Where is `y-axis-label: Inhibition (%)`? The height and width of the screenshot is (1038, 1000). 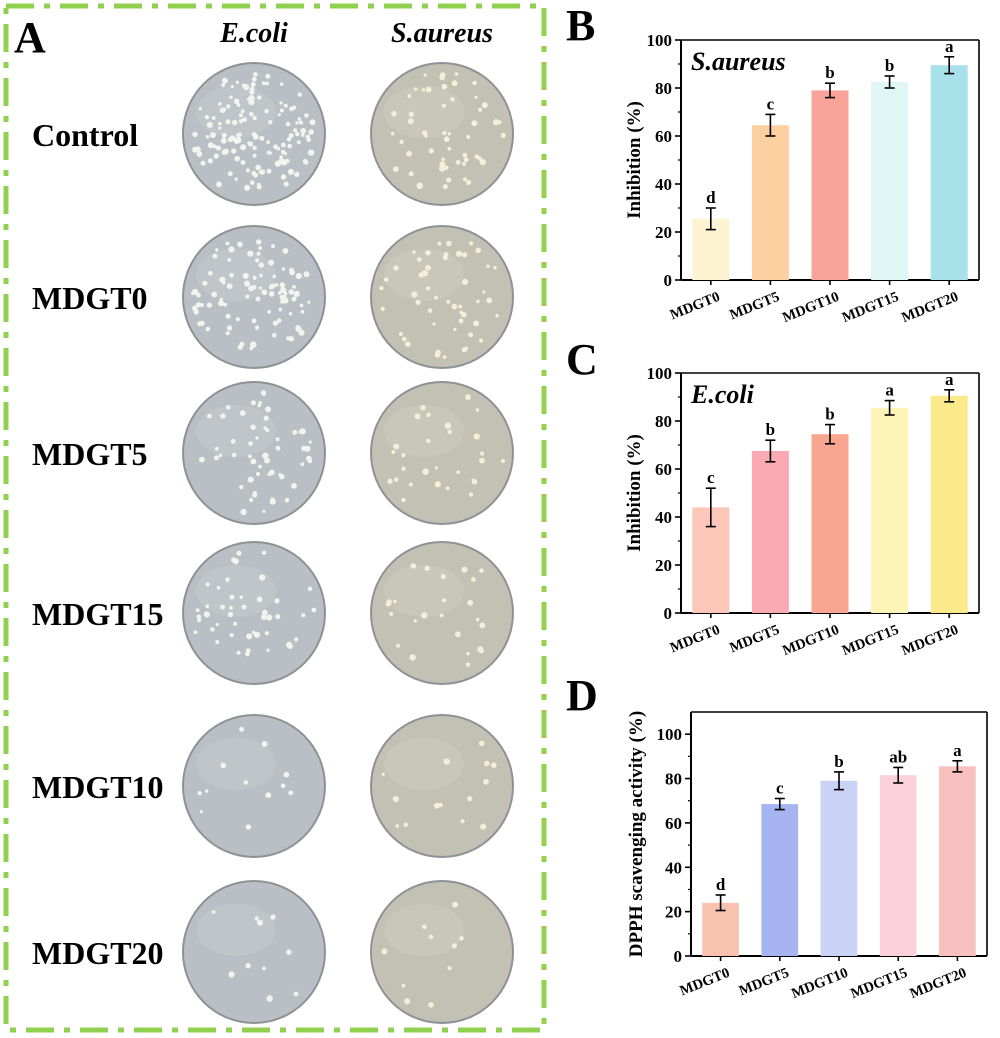
y-axis-label: Inhibition (%) is located at coordinates (634, 160).